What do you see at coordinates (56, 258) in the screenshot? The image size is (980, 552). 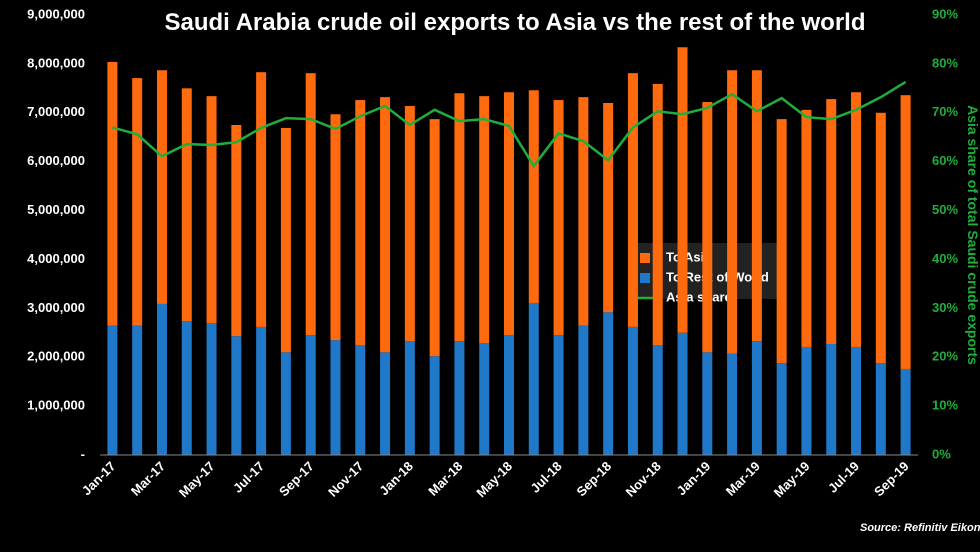 I see `y-tick-label: 4,000,000` at bounding box center [56, 258].